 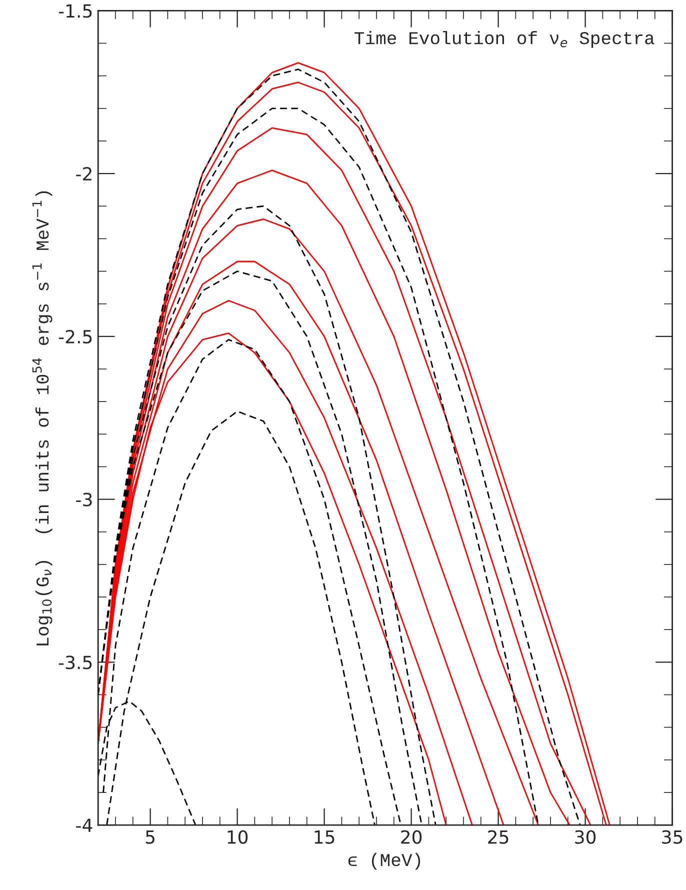 What do you see at coordinates (84, 173) in the screenshot?
I see `y-tick-label: -2` at bounding box center [84, 173].